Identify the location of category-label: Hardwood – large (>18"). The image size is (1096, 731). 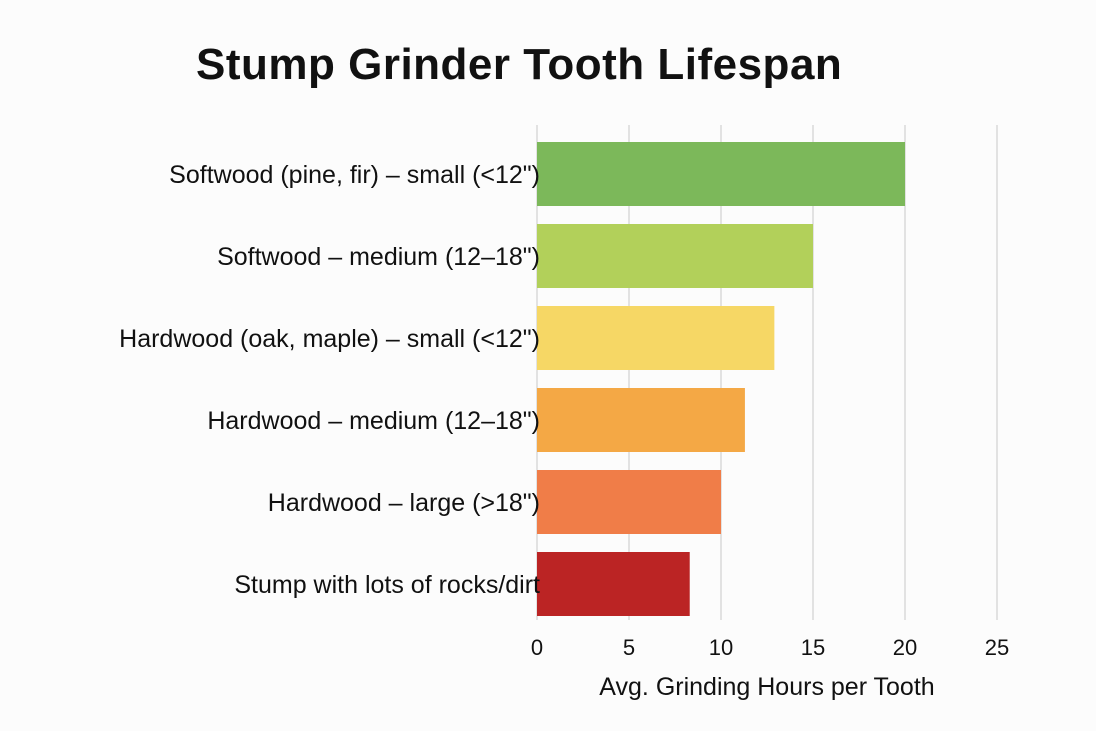
(404, 503).